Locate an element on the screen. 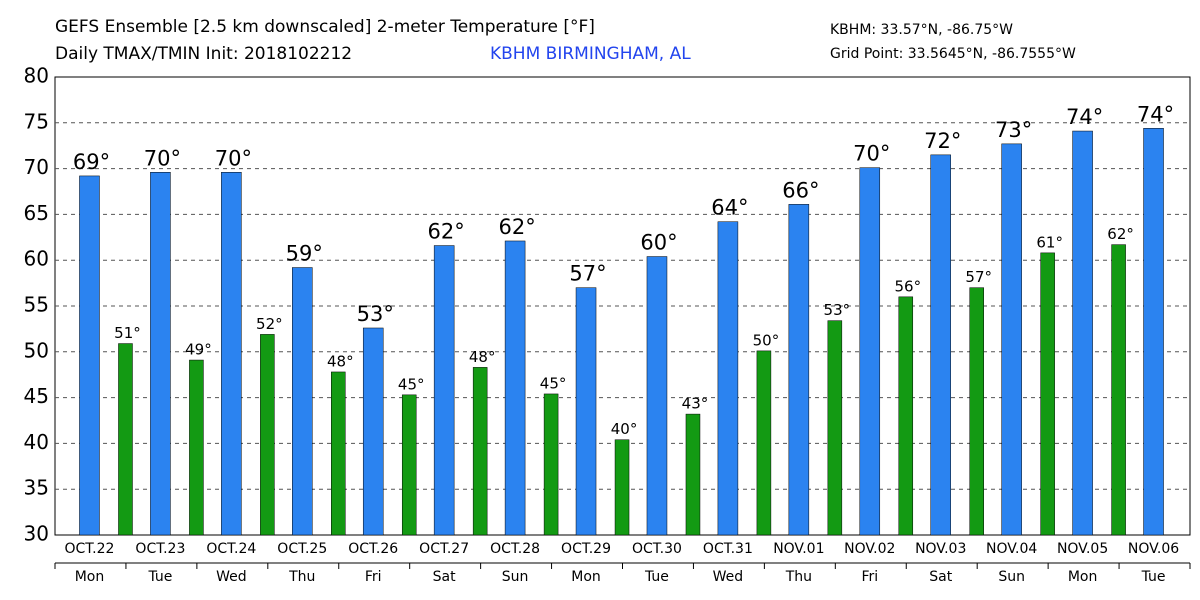 The height and width of the screenshot is (600, 1200). value-label: 52° is located at coordinates (269, 324).